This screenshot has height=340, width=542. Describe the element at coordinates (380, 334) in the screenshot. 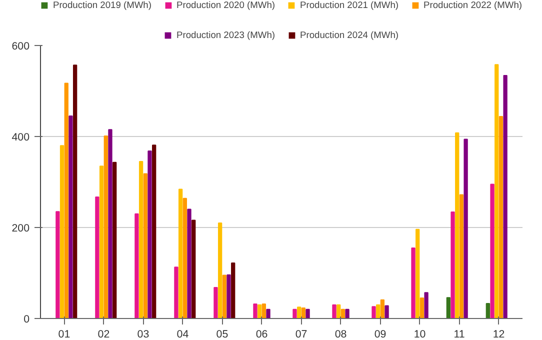

I see `x-tick-label: 09` at that location.